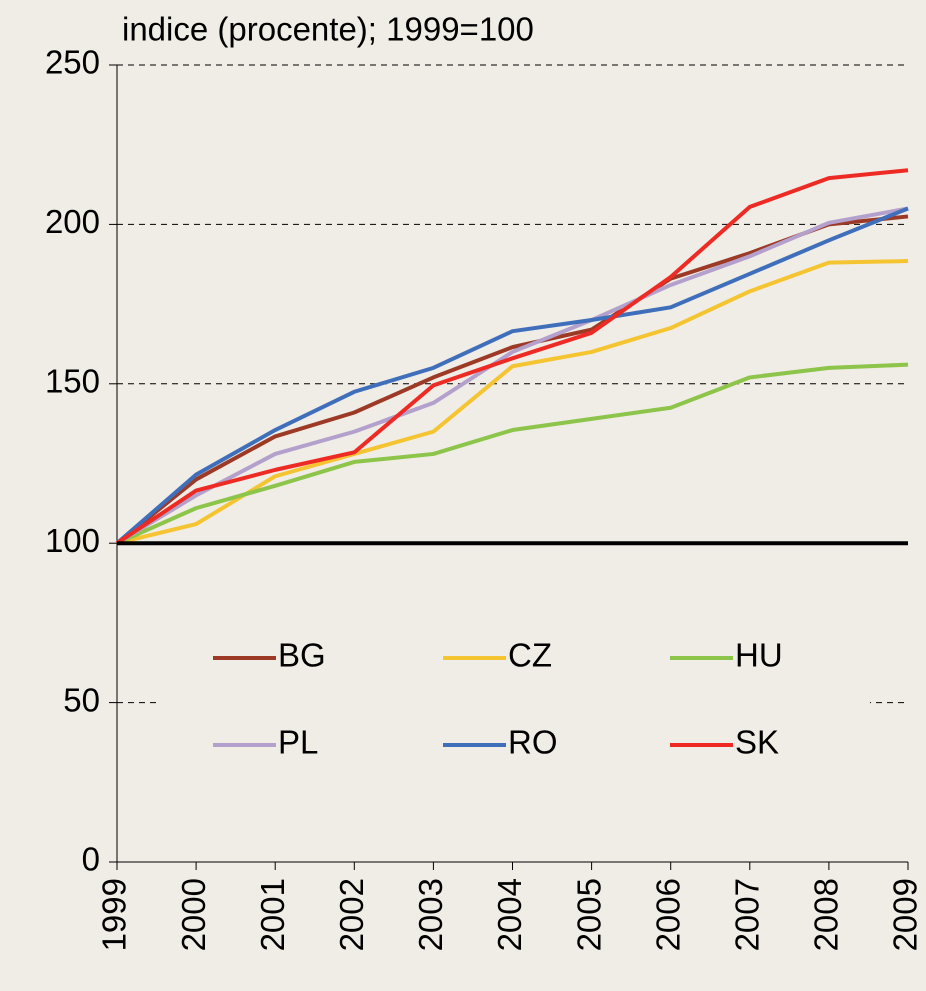  I want to click on x-tick-label: 2005, so click(588, 914).